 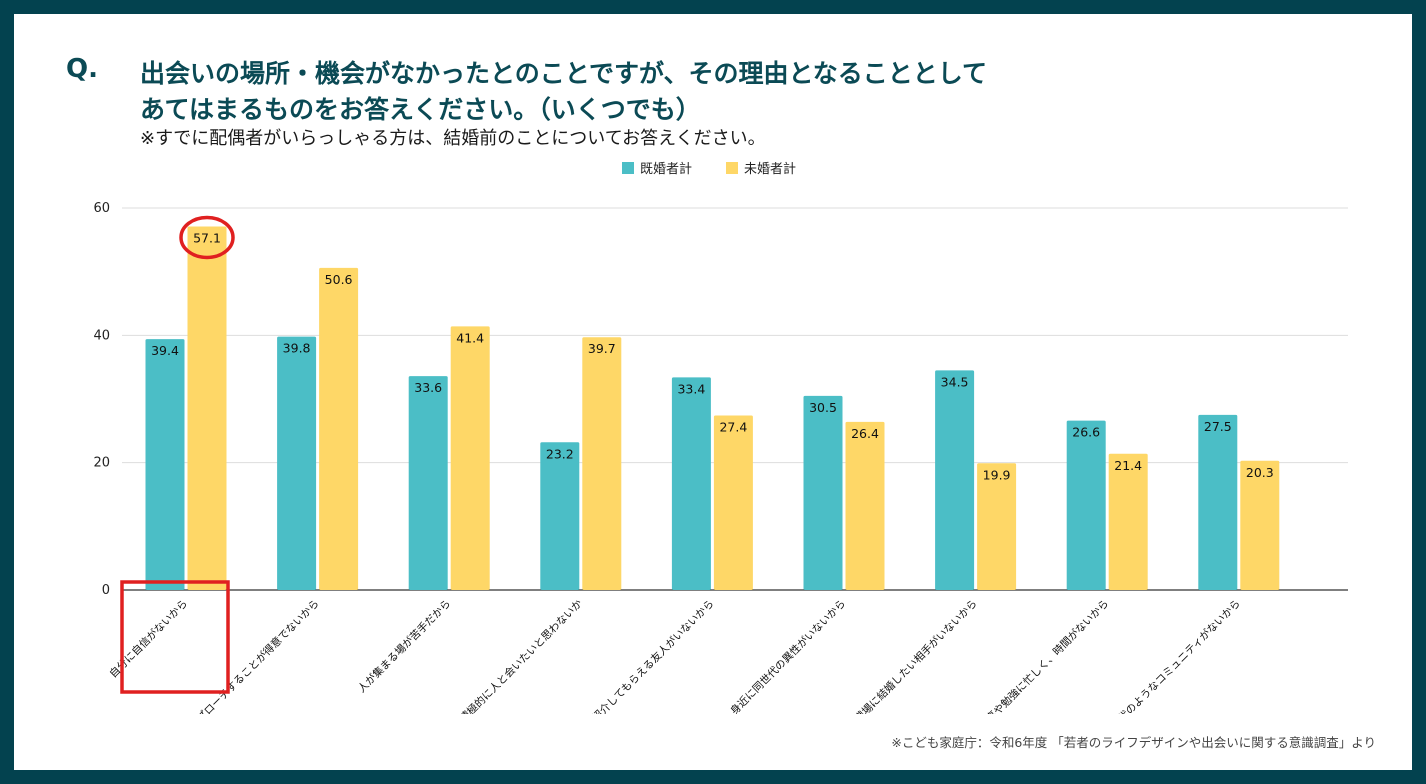 I want to click on data-label: 39.7, so click(x=602, y=348).